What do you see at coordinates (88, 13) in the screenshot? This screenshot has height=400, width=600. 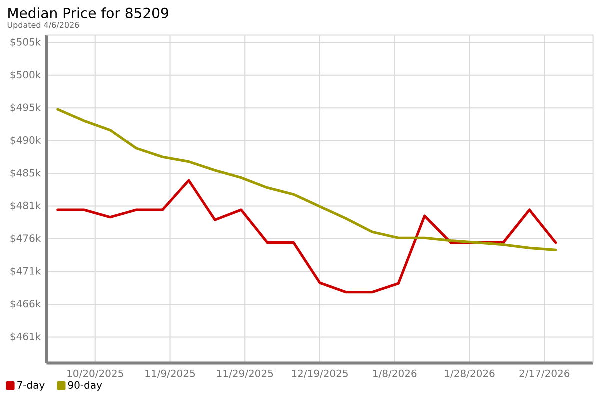 I see `chart-title: Median Price for 85209` at bounding box center [88, 13].